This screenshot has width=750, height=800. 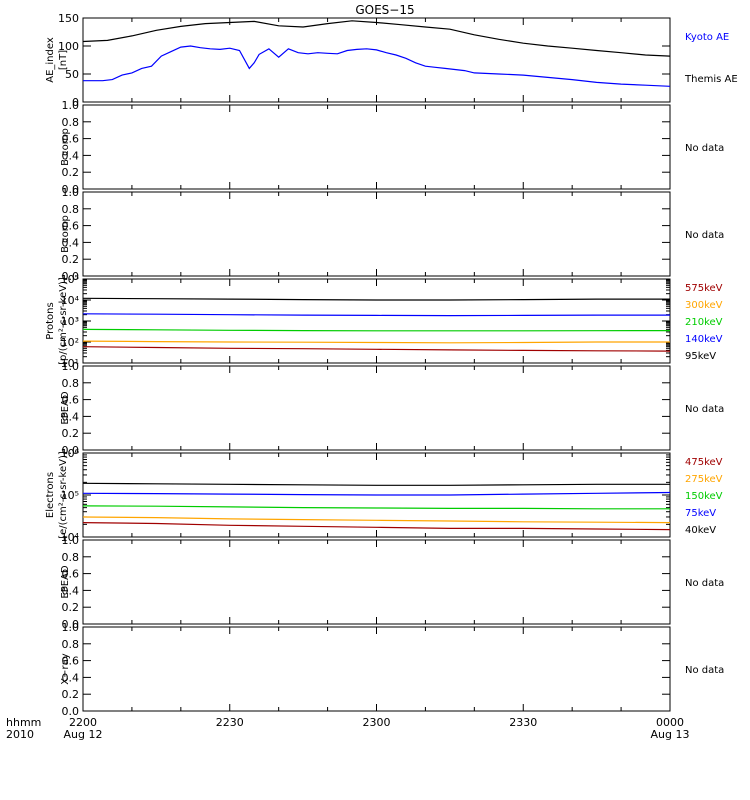 What do you see at coordinates (65, 668) in the screenshot?
I see `y-axis-label: X−ray` at bounding box center [65, 668].